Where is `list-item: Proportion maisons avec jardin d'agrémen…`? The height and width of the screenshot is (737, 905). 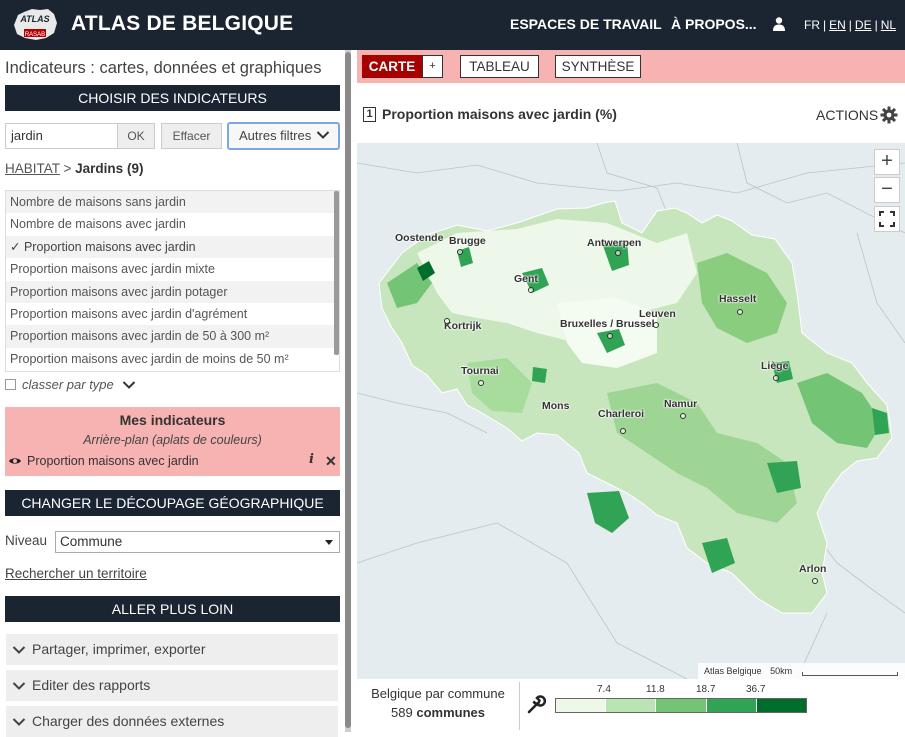
list-item: Proportion maisons avec jardin d'agrémen… is located at coordinates (129, 313).